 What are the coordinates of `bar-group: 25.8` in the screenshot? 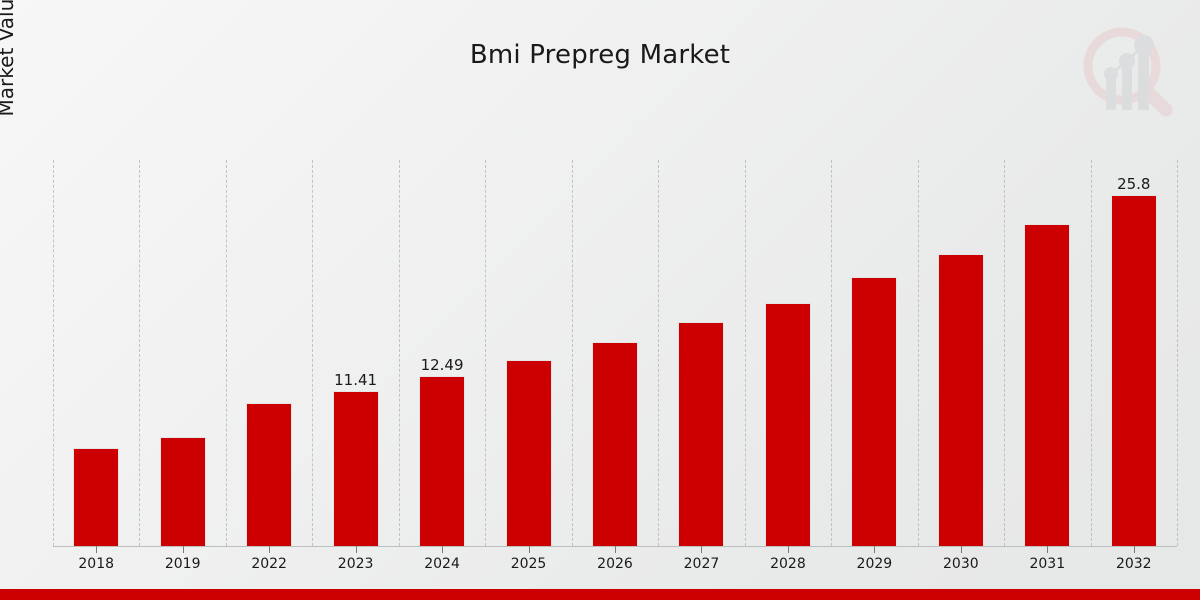 It's located at (1133, 353).